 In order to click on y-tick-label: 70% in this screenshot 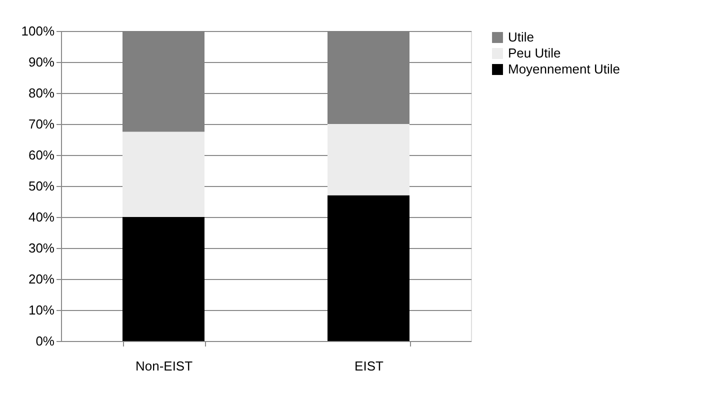, I will do `click(41, 124)`.